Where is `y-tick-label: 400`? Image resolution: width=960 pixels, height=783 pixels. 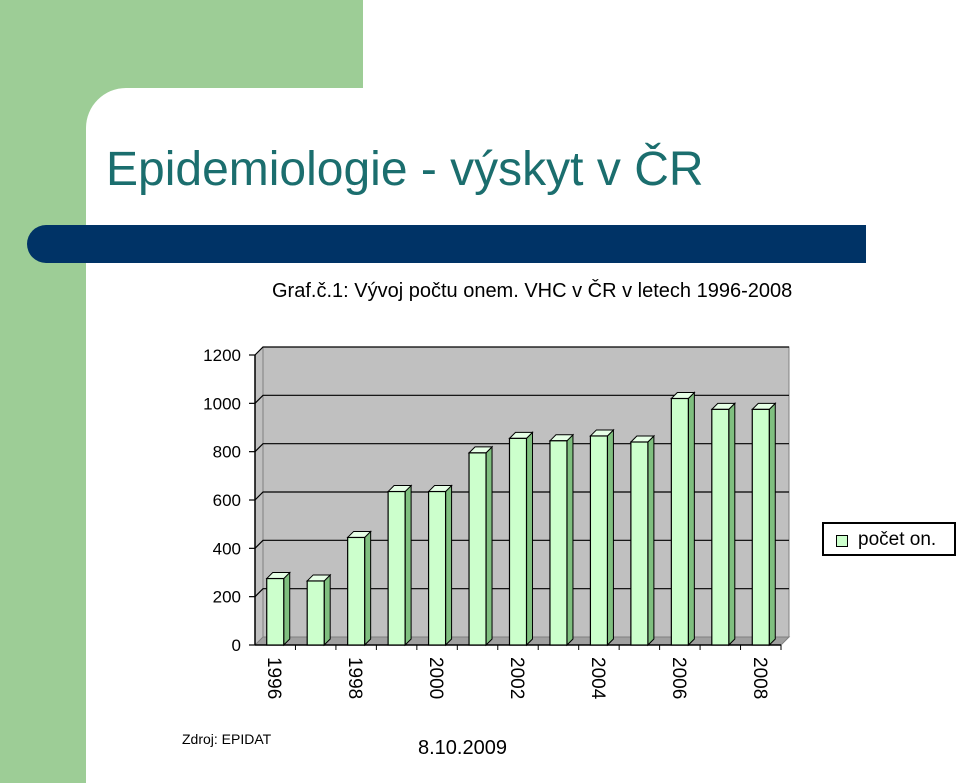
y-tick-label: 400 is located at coordinates (227, 548).